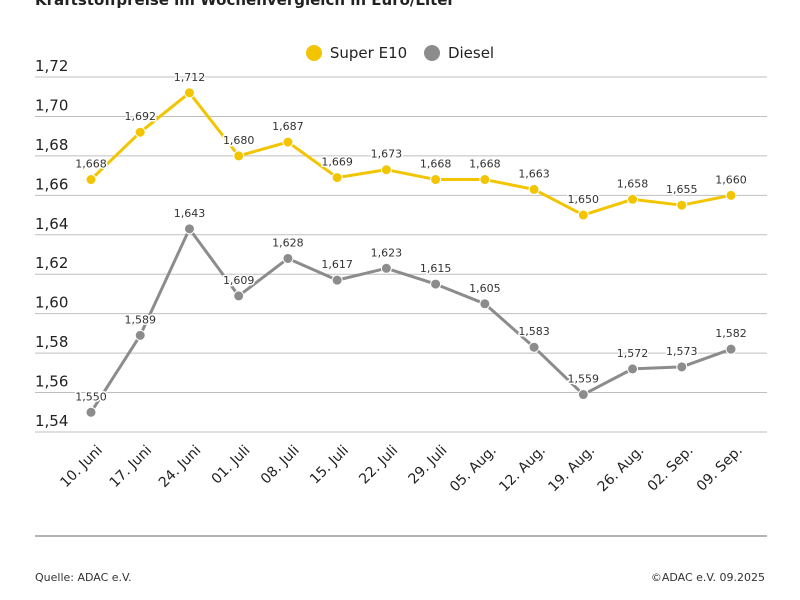 The height and width of the screenshot is (600, 800). I want to click on legend-label-diesel: Diesel, so click(471, 53).